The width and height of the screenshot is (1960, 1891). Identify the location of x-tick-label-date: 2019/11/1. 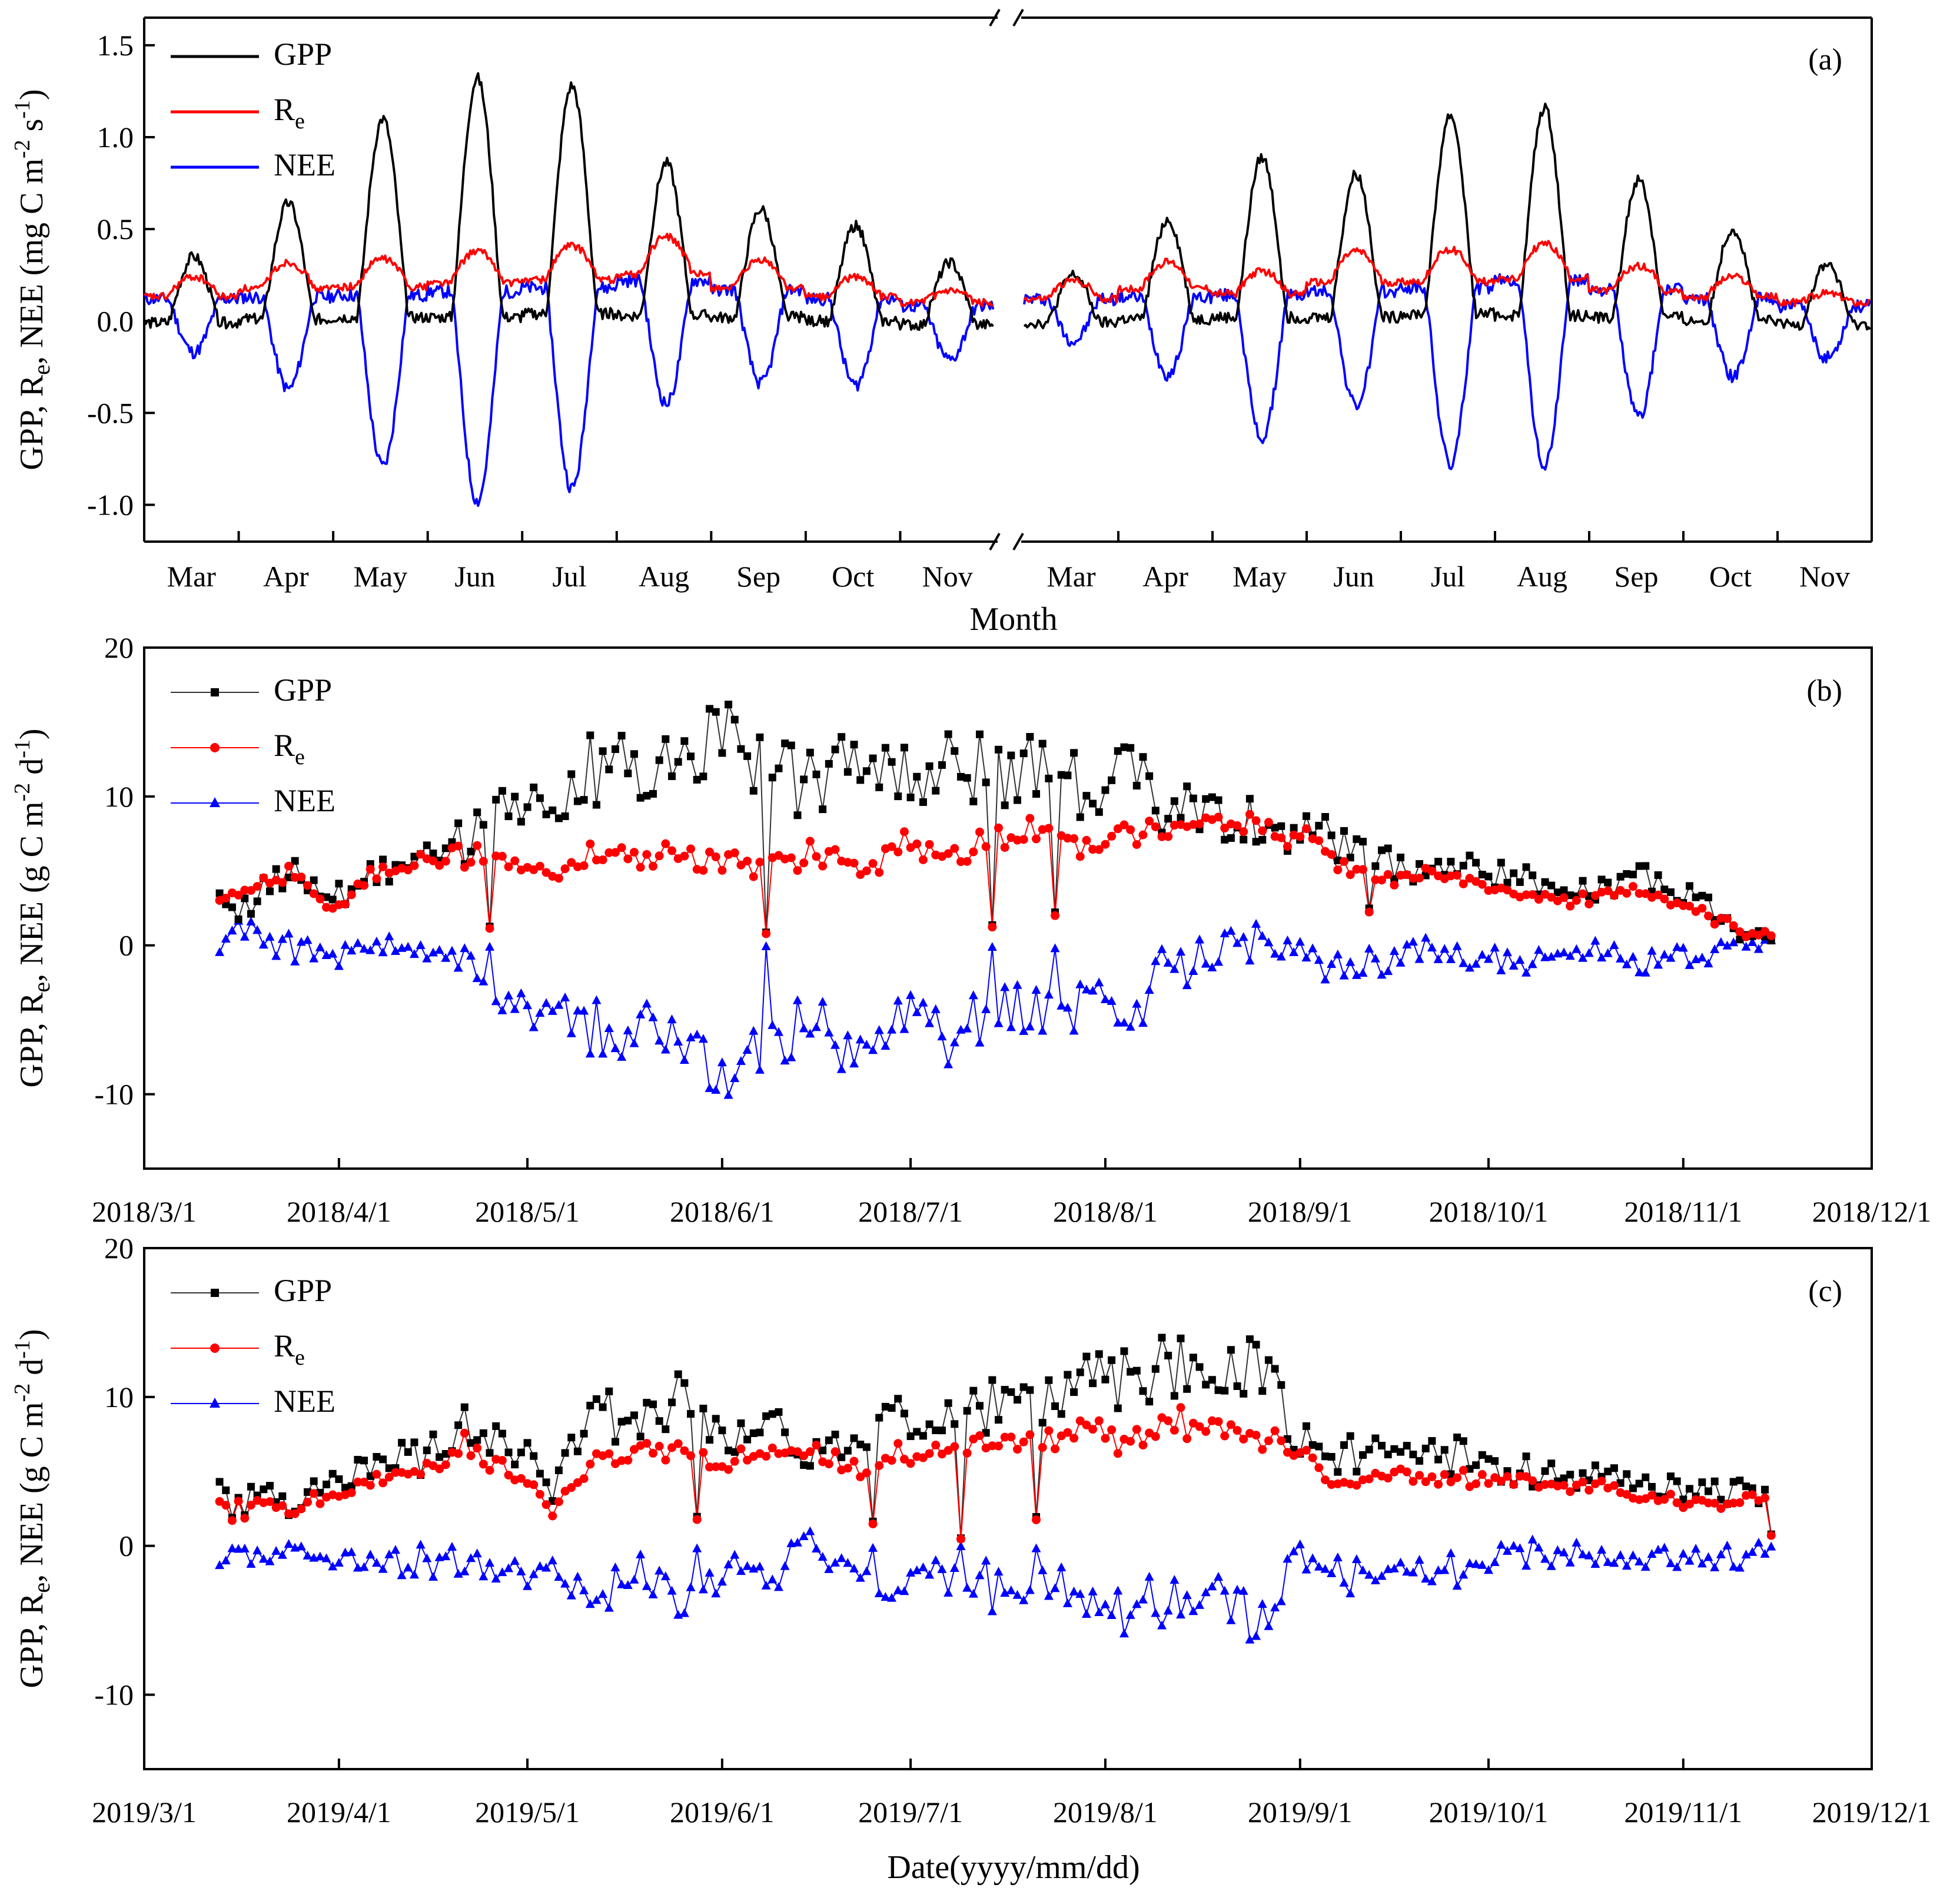
(1683, 1813).